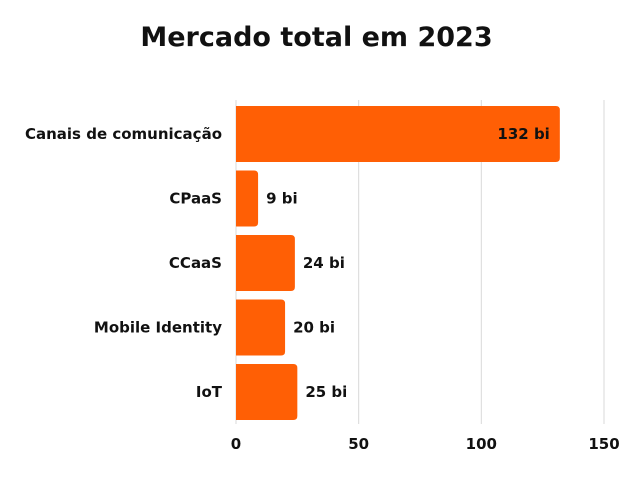 This screenshot has width=633, height=490. I want to click on category-label-4: IoT, so click(209, 392).